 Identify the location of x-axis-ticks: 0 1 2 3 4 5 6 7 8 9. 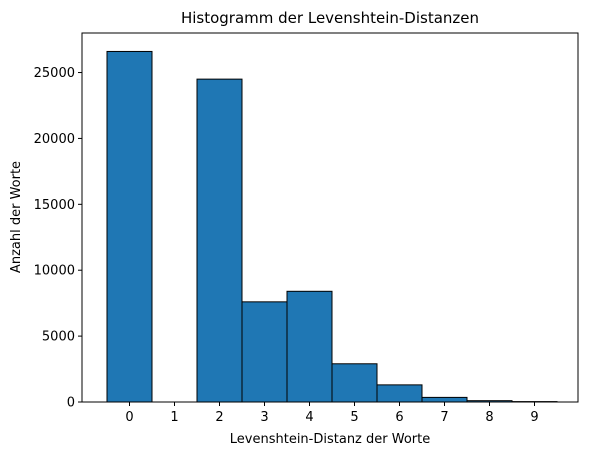
(332, 413).